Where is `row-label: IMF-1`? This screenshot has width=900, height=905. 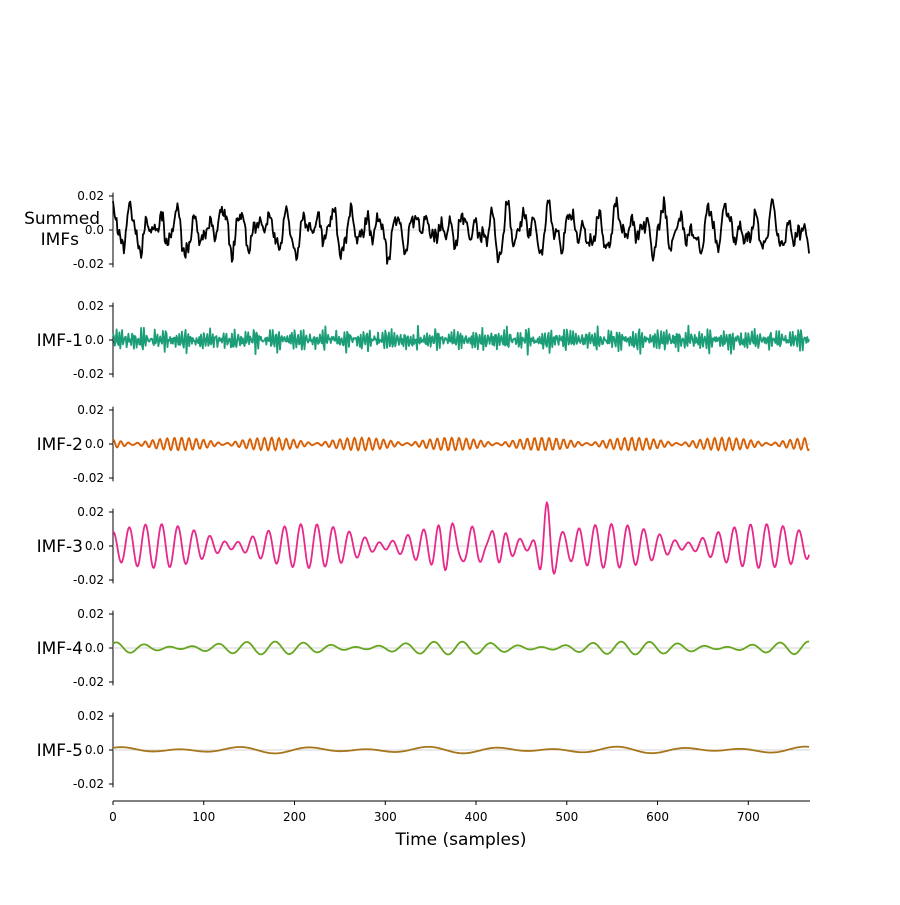
row-label: IMF-1 is located at coordinates (60, 341).